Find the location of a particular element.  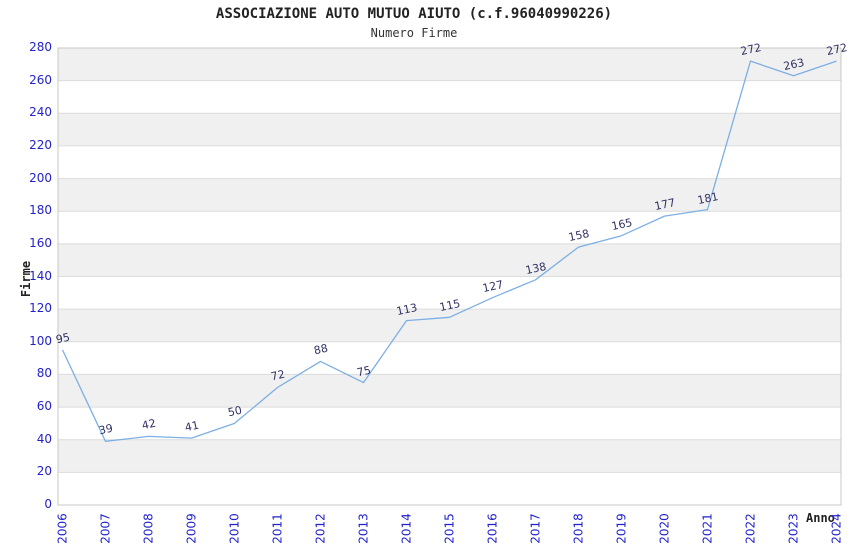

x-tick-2006: 2006 is located at coordinates (62, 528).